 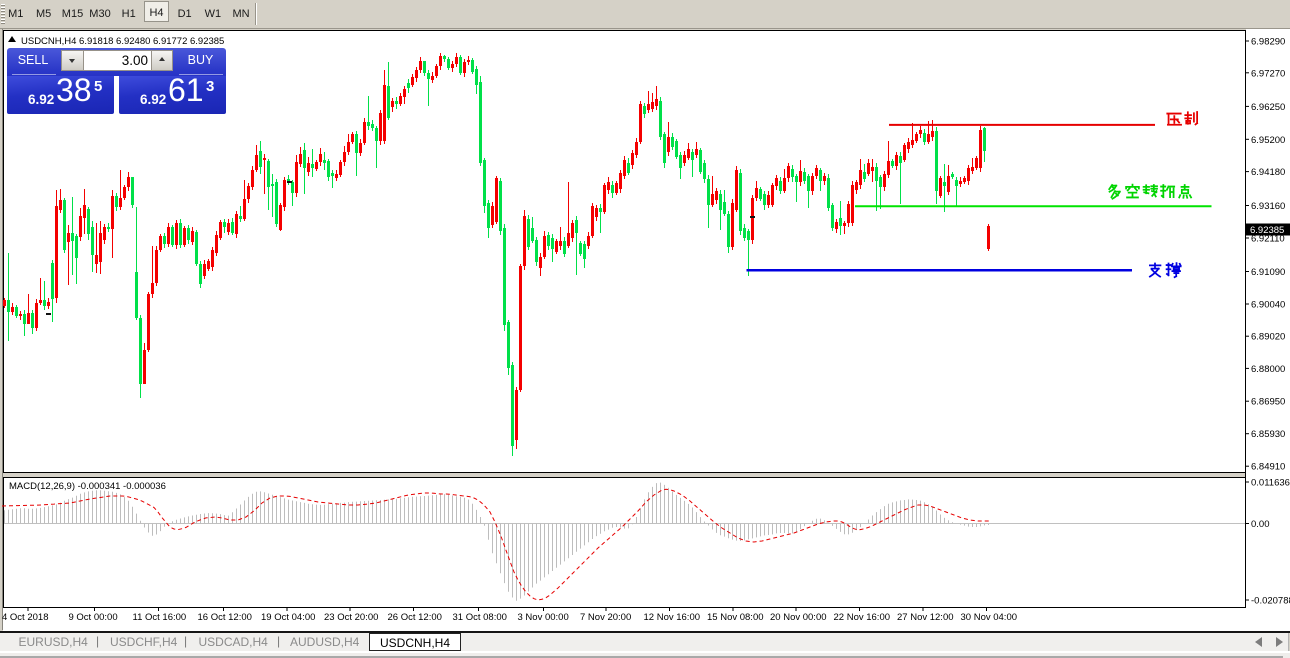 I want to click on svg-text: 6.97270, so click(x=1268, y=73).